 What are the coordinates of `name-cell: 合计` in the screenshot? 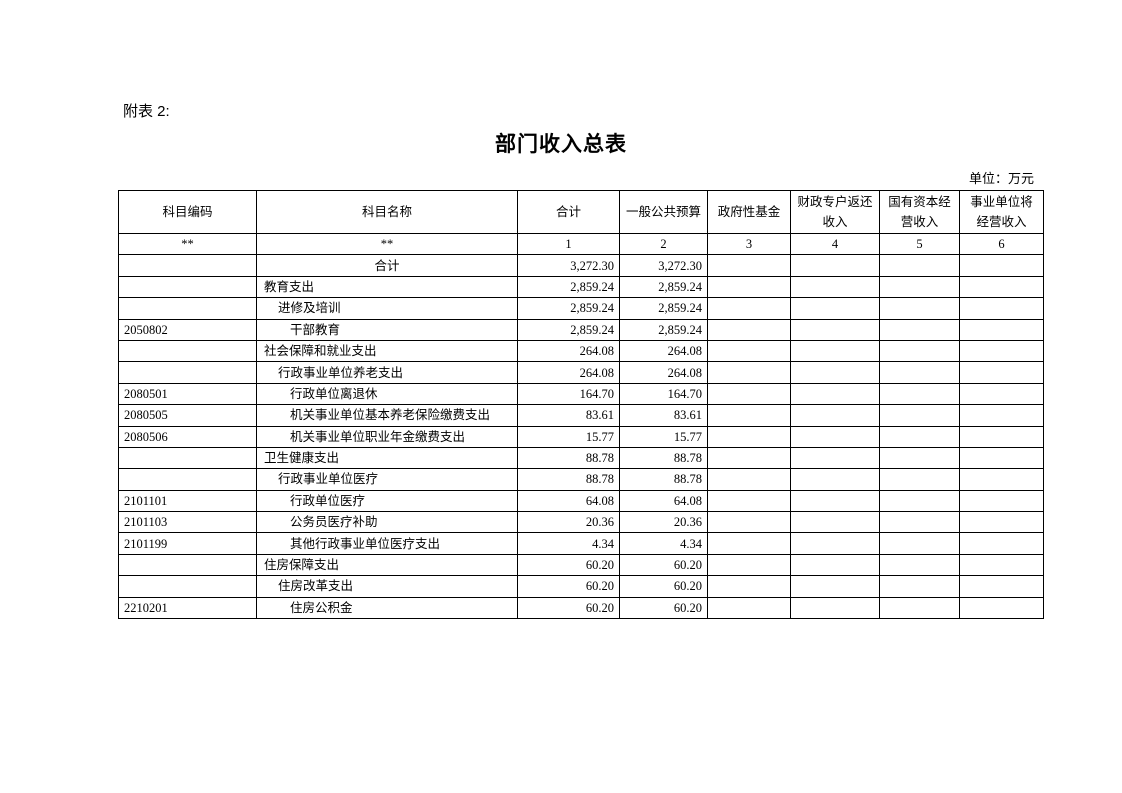 It's located at (387, 265).